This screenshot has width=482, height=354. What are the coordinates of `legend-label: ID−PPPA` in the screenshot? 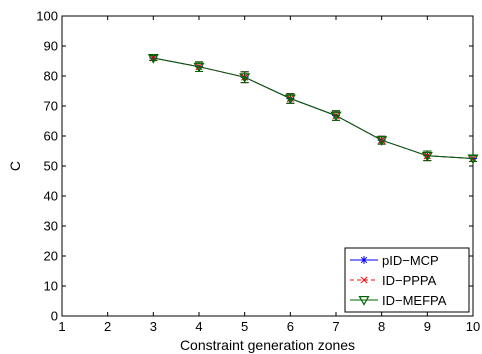 It's located at (409, 280).